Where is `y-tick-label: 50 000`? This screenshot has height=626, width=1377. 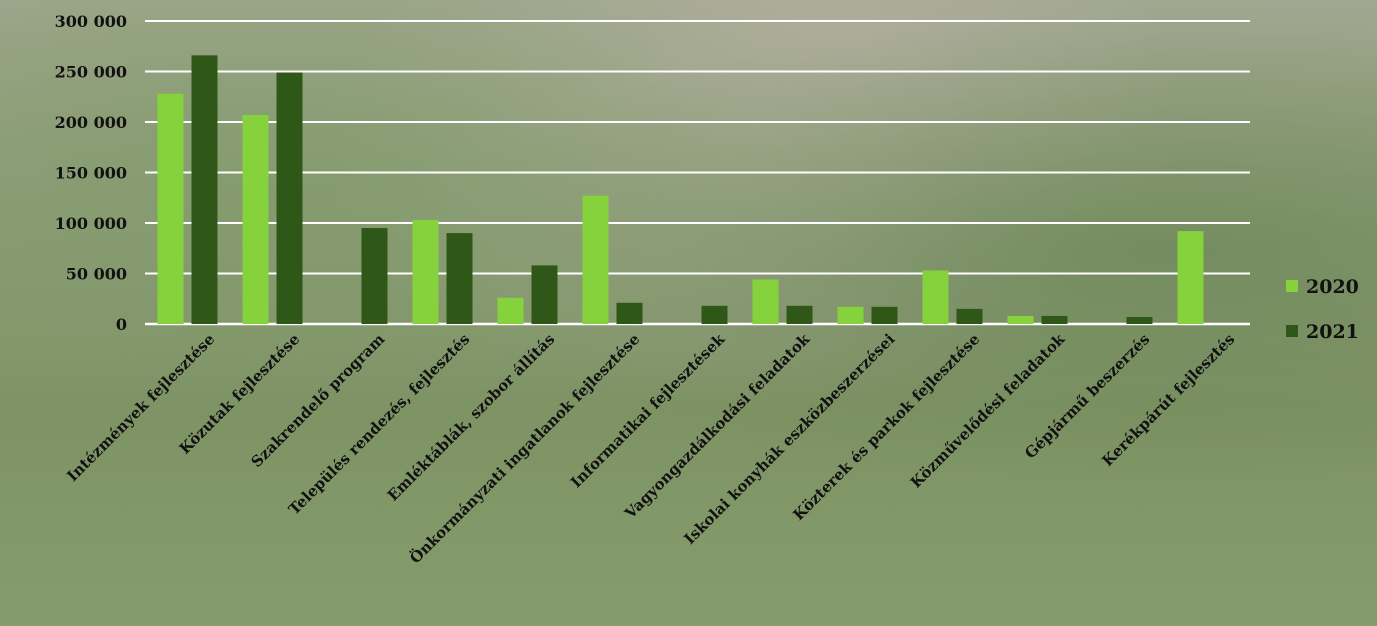
y-tick-label: 50 000 is located at coordinates (96, 274).